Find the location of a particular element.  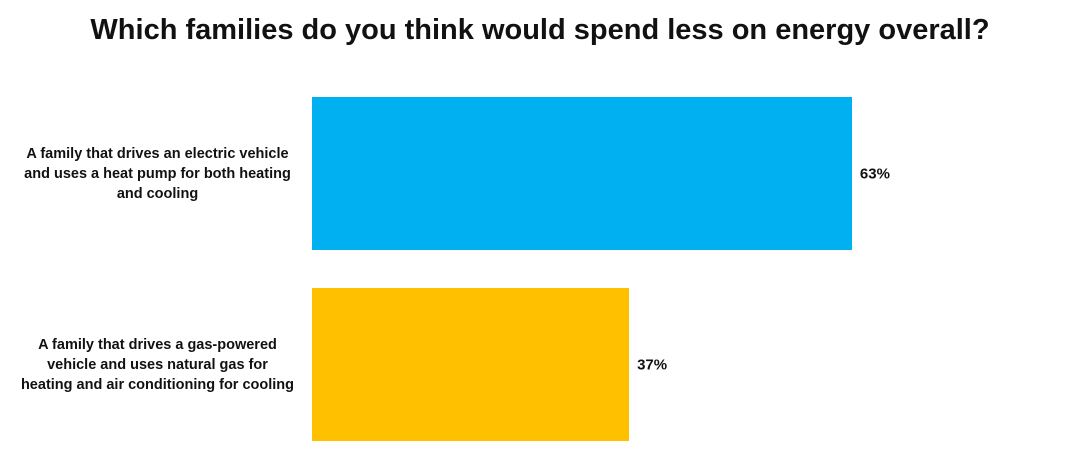

value-label: 37% is located at coordinates (652, 364).